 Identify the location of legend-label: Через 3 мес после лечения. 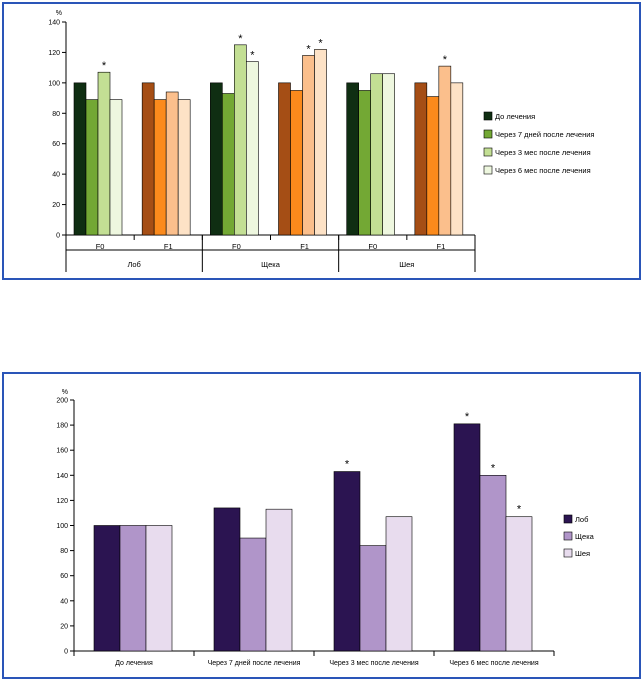
(543, 152).